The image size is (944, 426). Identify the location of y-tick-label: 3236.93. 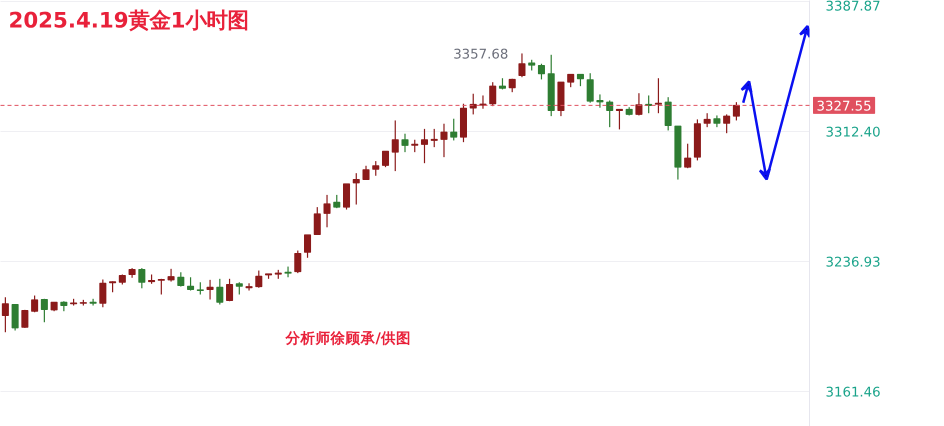
(853, 263).